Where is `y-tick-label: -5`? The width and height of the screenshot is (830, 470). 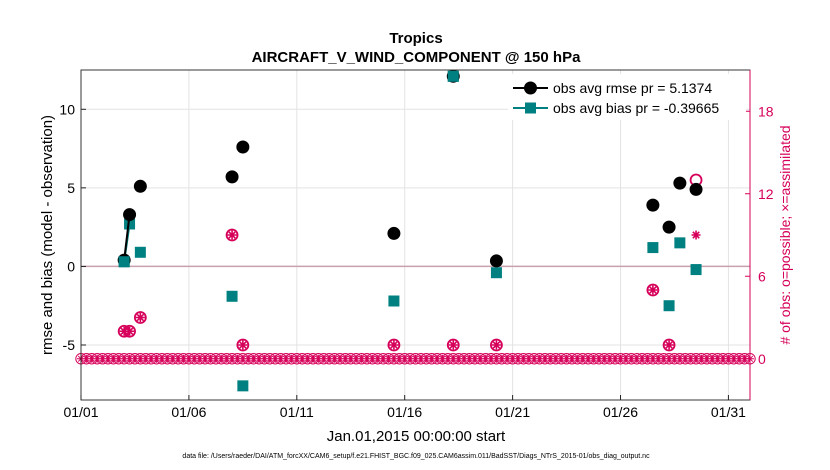 y-tick-label: -5 is located at coordinates (69, 345).